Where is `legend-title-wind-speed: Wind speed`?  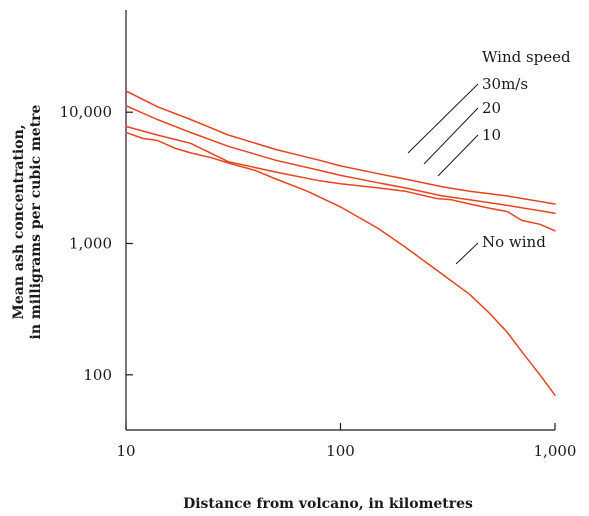 legend-title-wind-speed: Wind speed is located at coordinates (526, 57).